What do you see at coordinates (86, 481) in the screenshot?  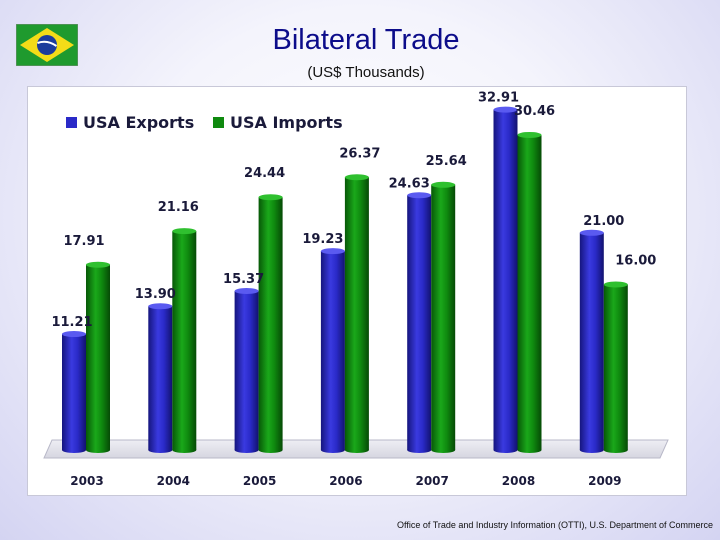 I see `x-tick-label-2003: 2003` at bounding box center [86, 481].